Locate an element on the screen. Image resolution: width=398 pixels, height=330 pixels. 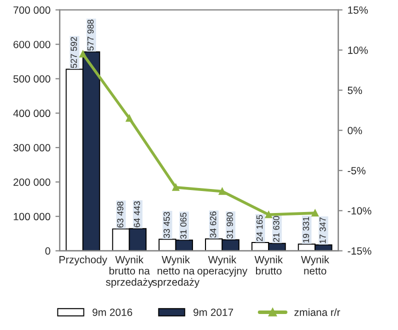
legend-label: 9m 2017 is located at coordinates (214, 312).